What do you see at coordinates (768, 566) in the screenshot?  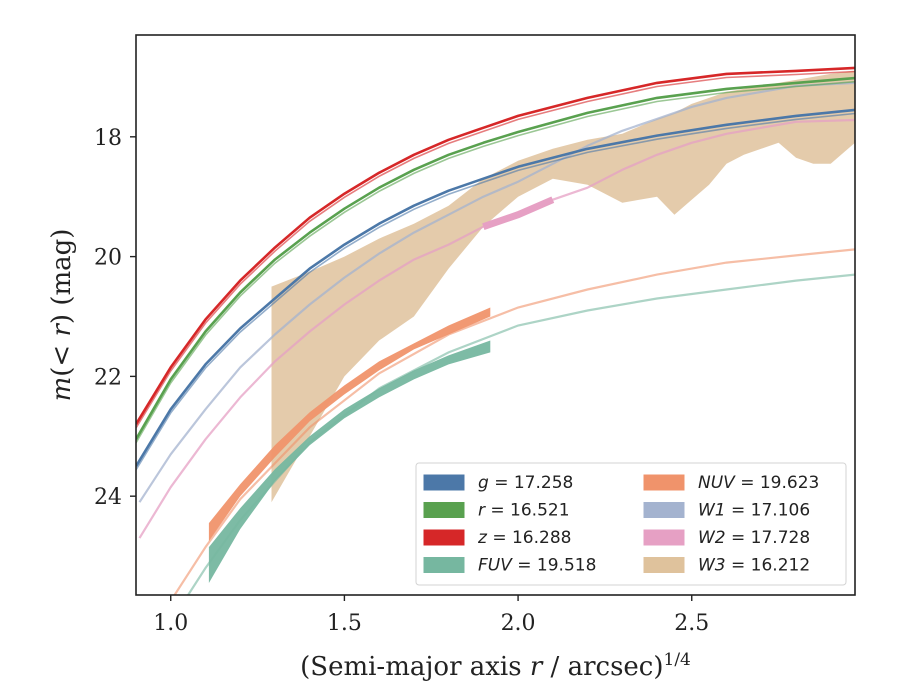 I see `legend-w3-value: = 16.212` at bounding box center [768, 566].